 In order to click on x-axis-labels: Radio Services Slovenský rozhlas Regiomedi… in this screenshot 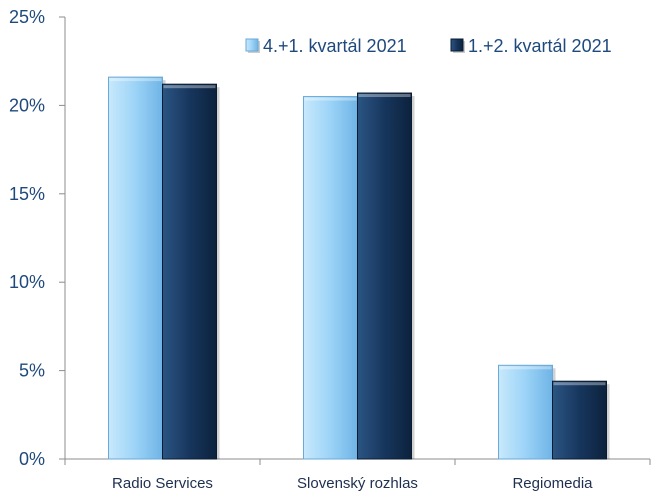, I will do `click(352, 483)`.